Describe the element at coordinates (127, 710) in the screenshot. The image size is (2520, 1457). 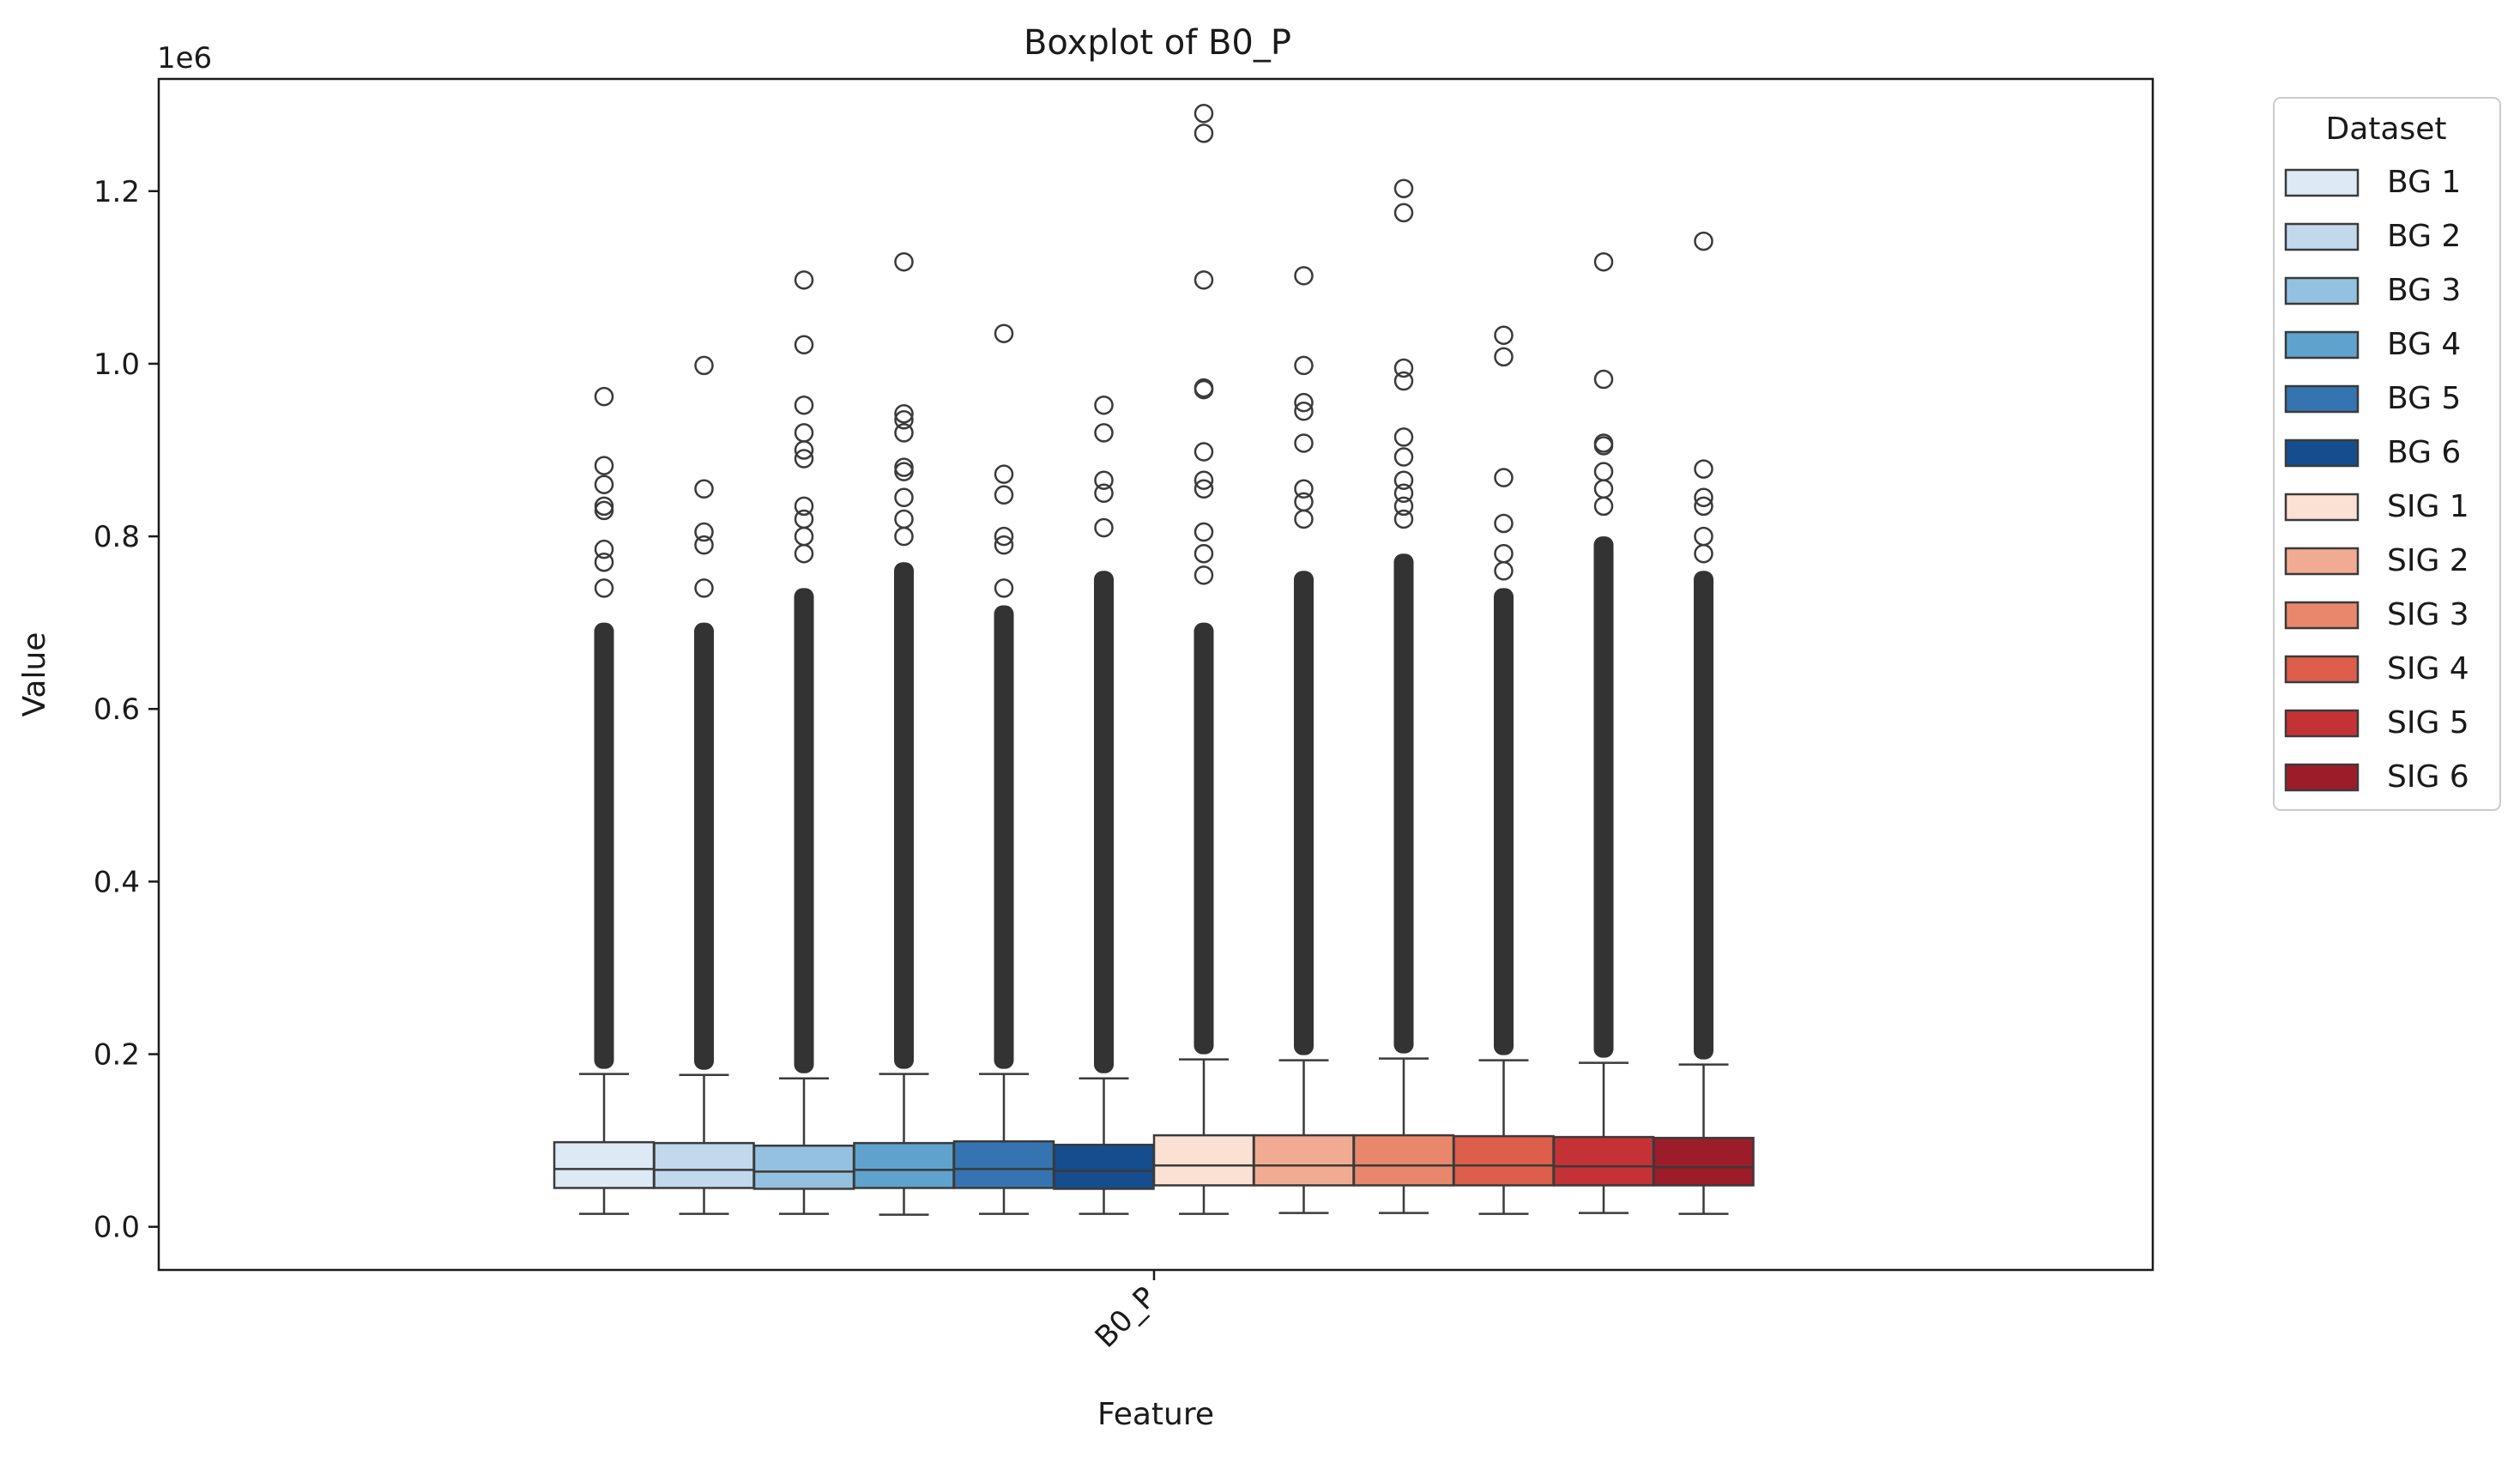
I see `y-axis: 0.0 0.2 0.4 0.6 0.8 1.0 1.2` at that location.